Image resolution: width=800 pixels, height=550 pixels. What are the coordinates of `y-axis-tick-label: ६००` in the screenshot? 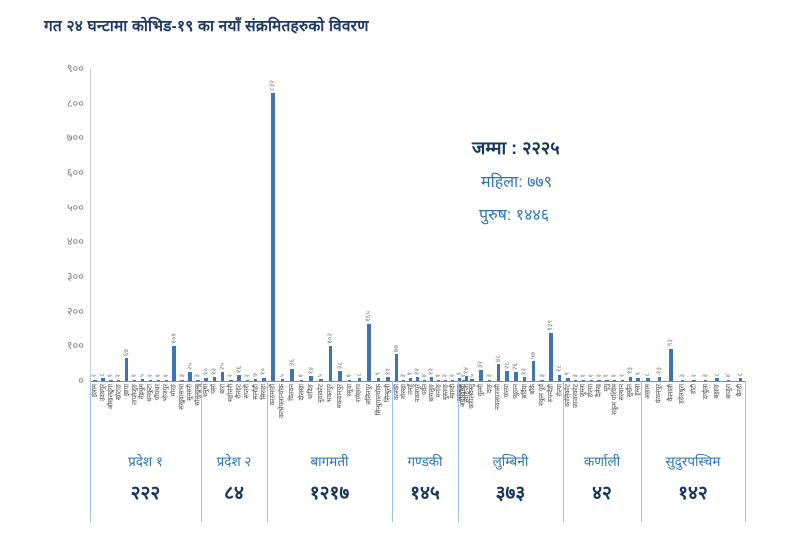 It's located at (75, 173).